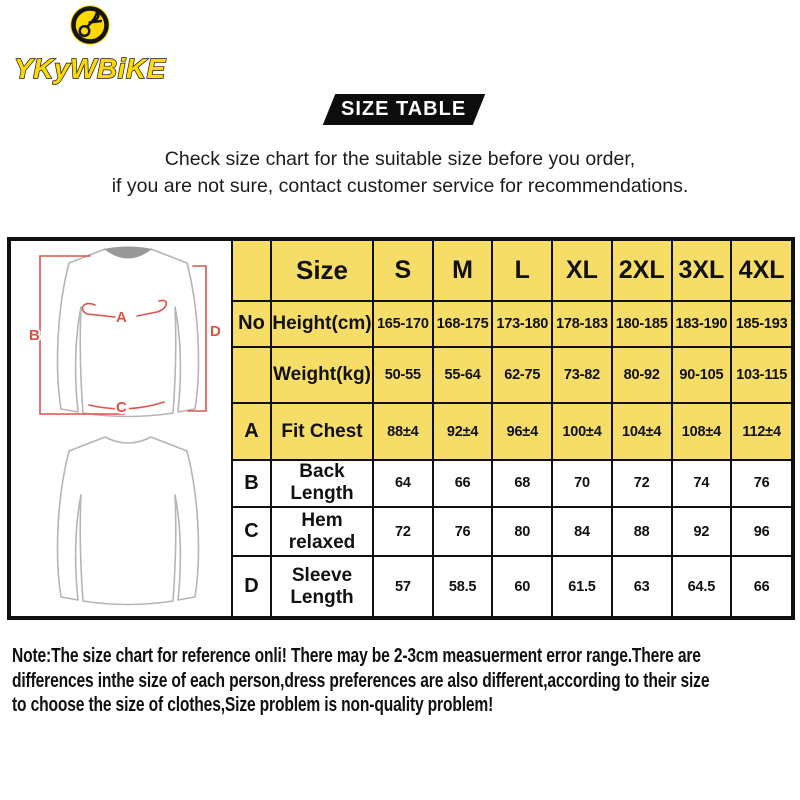  I want to click on row-label-cell: Fit Chest, so click(322, 431).